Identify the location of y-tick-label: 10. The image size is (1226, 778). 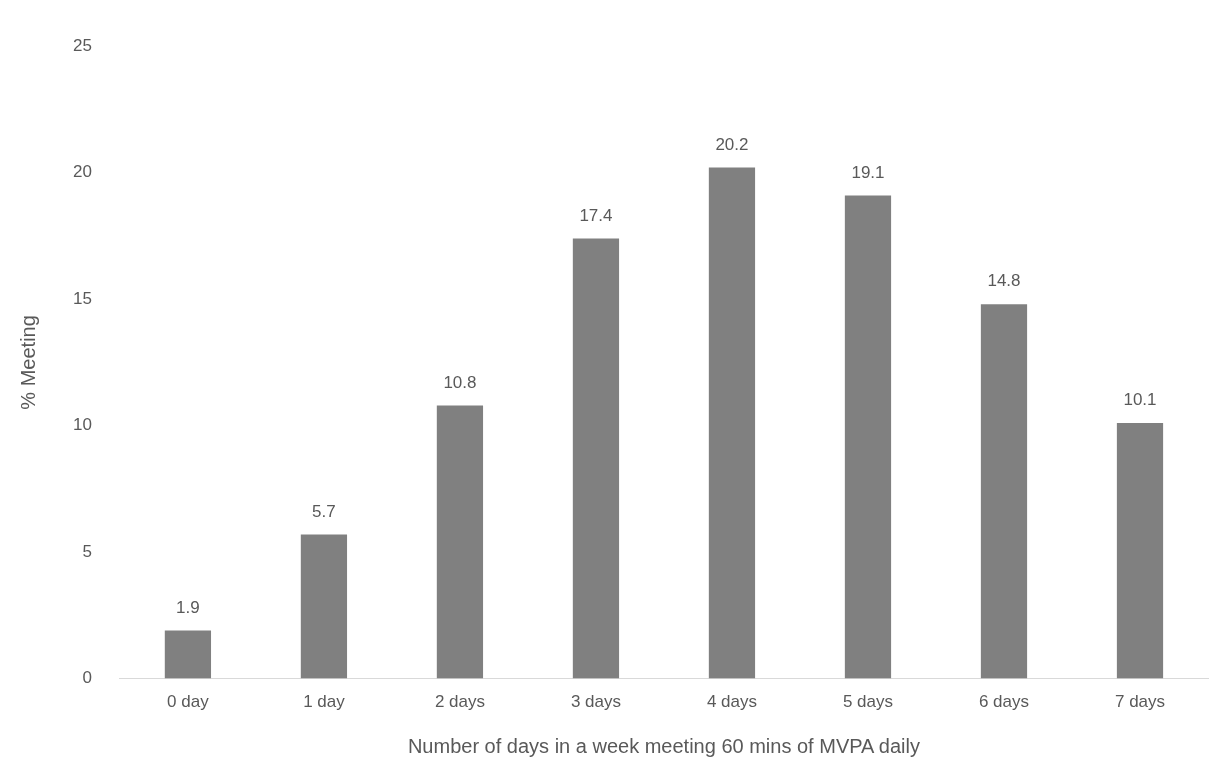
(82, 425).